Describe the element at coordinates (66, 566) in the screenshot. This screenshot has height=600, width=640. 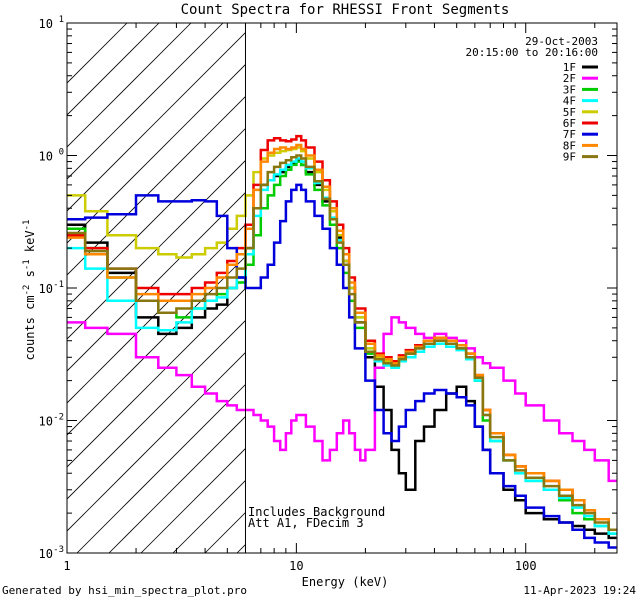
I see `x-tick-label: 1` at that location.